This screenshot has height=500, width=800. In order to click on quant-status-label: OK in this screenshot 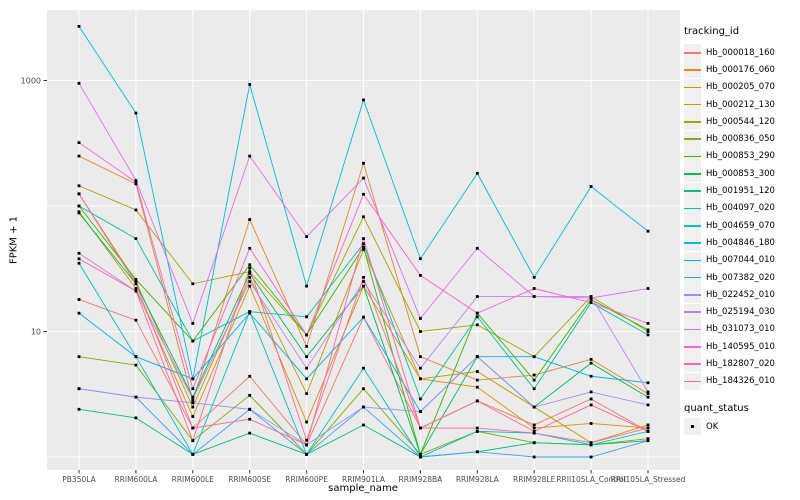, I will do `click(712, 426)`.